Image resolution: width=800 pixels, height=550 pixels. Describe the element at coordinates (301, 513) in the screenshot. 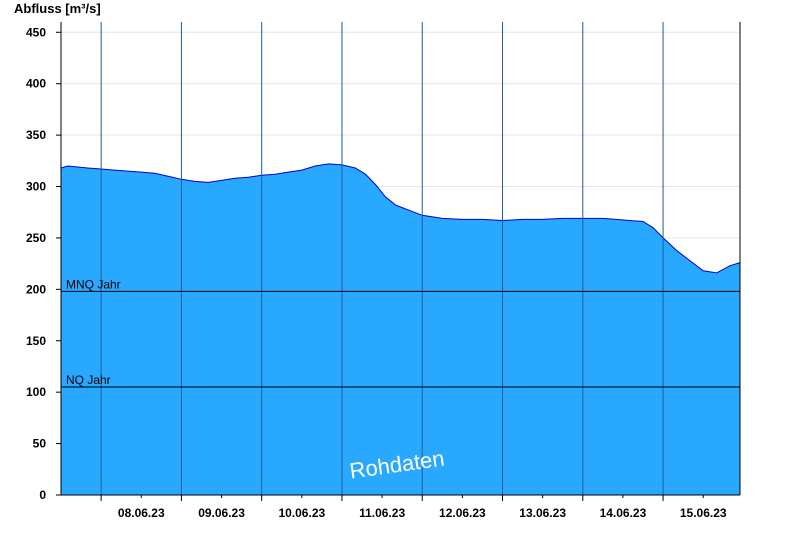

I see `x-tick-label-2: 10.06.23` at that location.